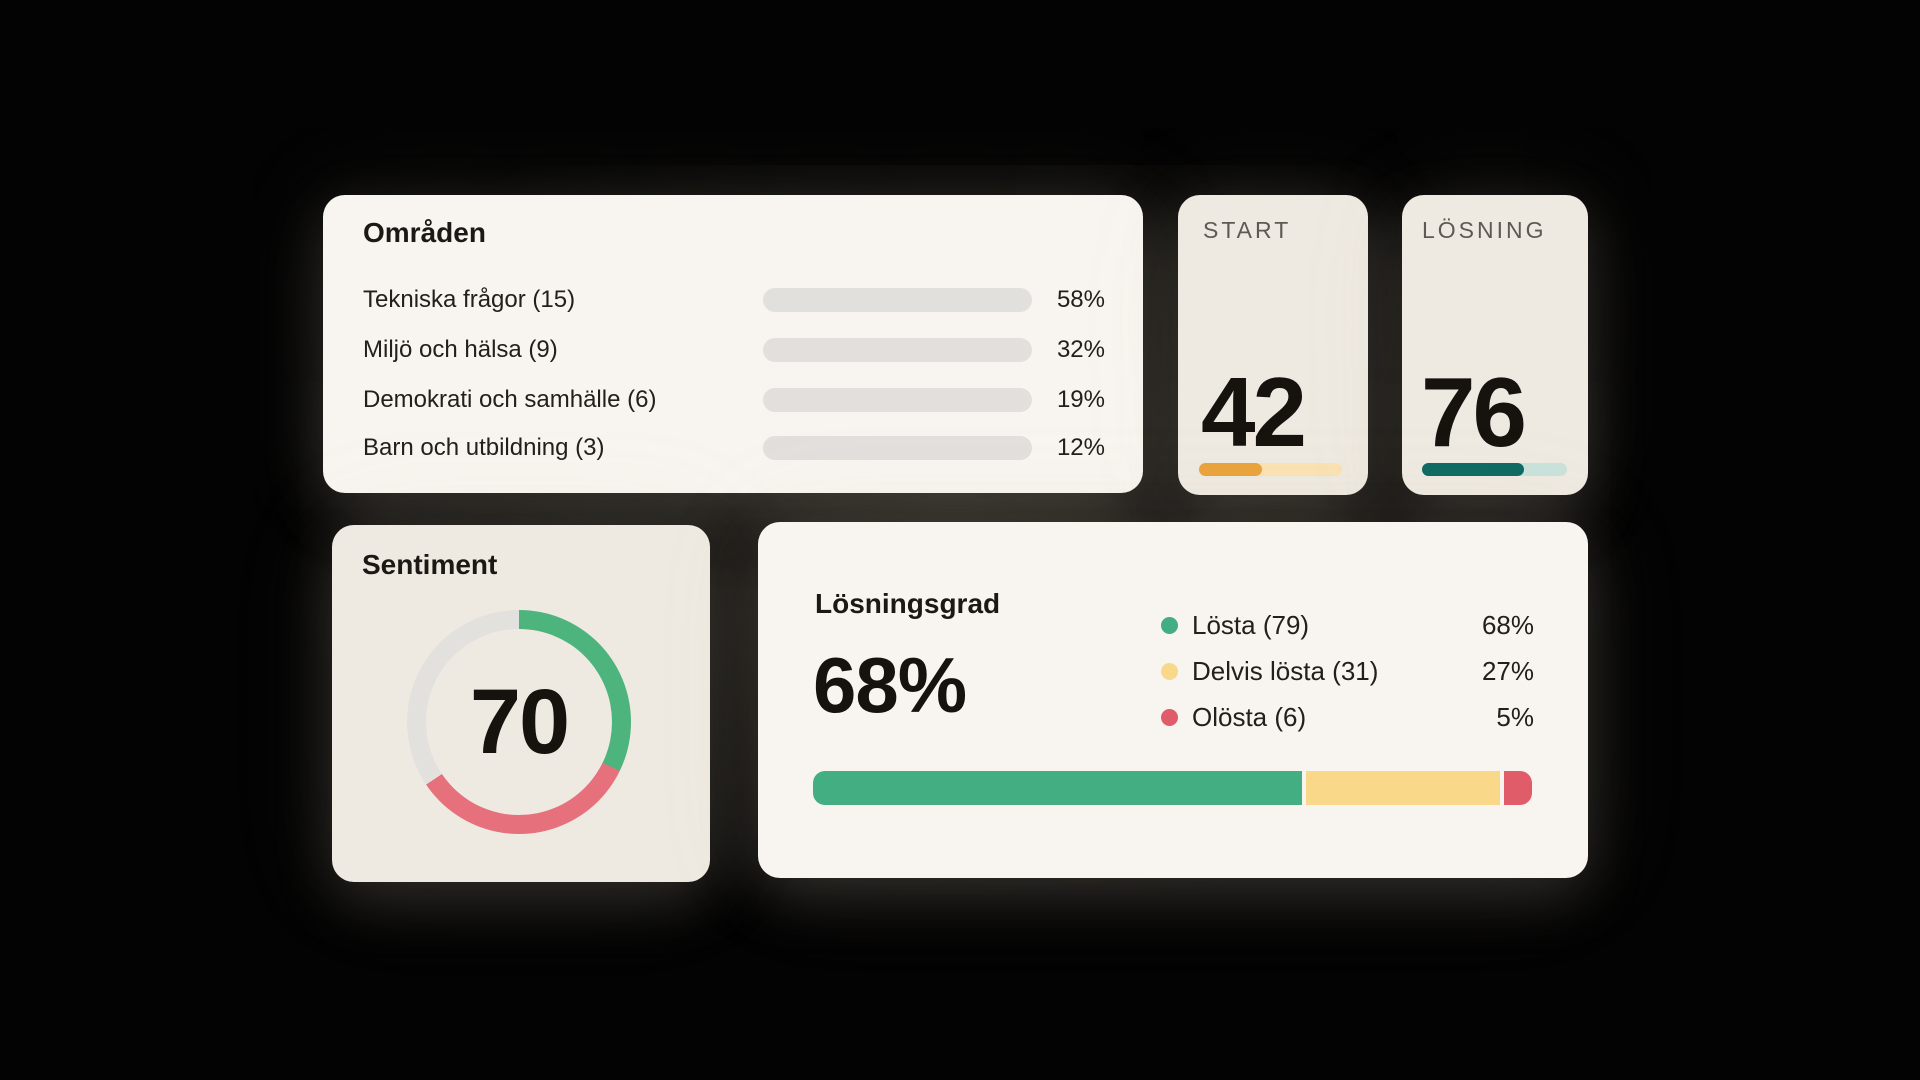 This screenshot has width=1920, height=1080. I want to click on area-row-tekniska: Tekniska frågor (15) 58%, so click(734, 299).